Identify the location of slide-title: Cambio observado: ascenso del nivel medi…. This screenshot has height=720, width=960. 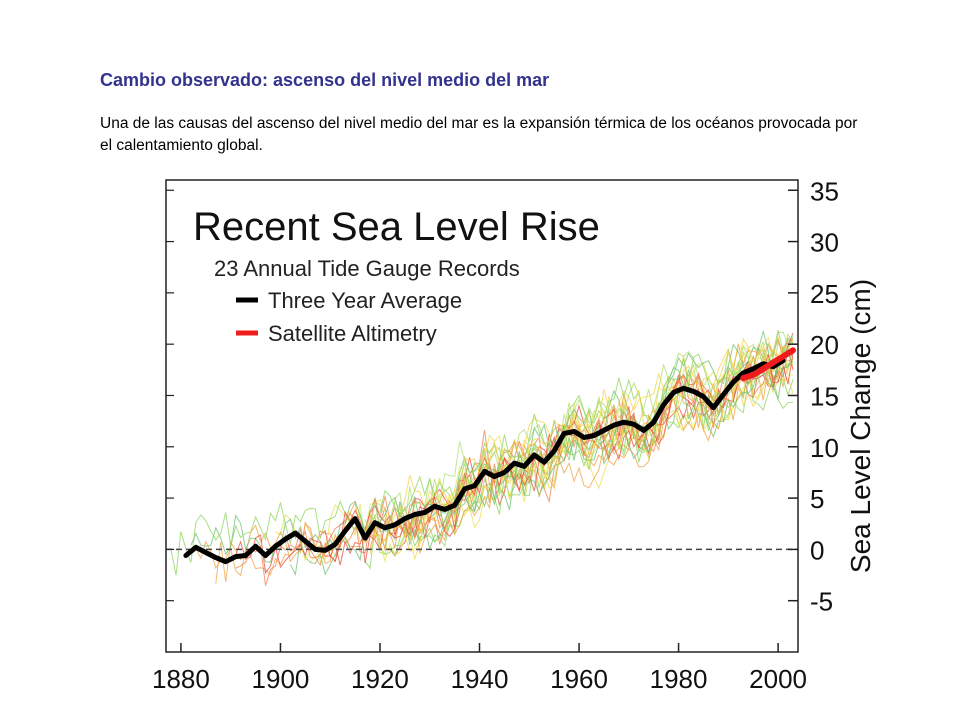
(325, 80).